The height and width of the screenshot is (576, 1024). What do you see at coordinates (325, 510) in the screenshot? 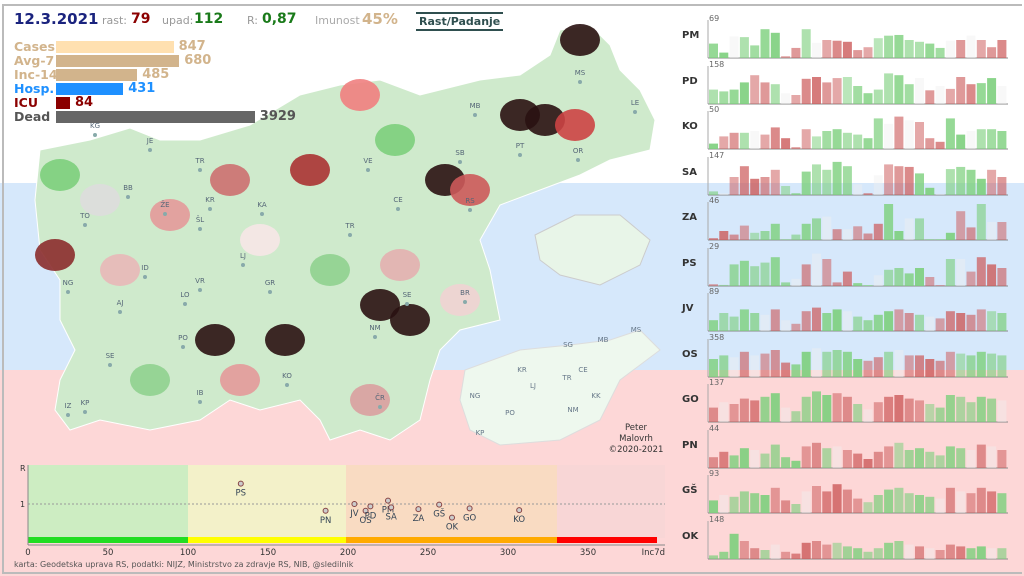
I see `point-PN` at bounding box center [325, 510].